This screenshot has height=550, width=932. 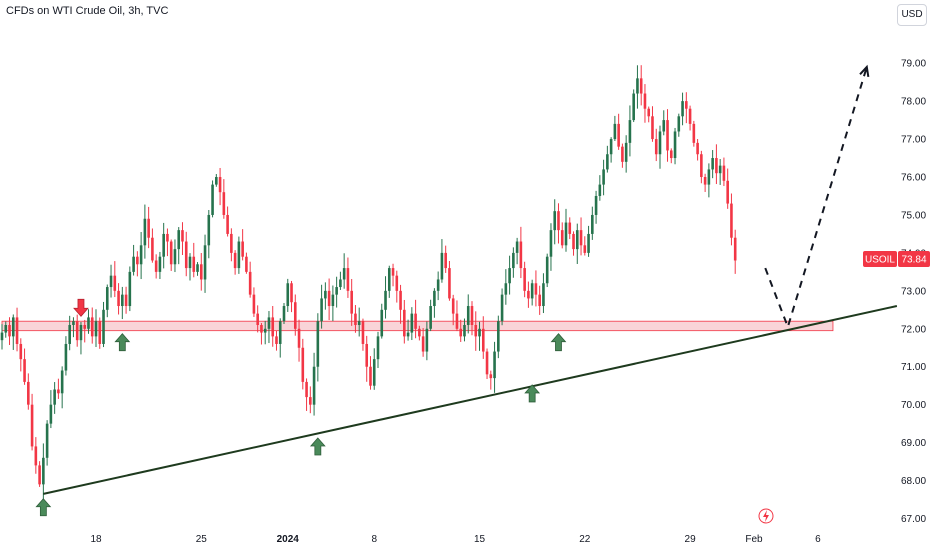 I want to click on time-tick-label: 18, so click(x=96, y=539).